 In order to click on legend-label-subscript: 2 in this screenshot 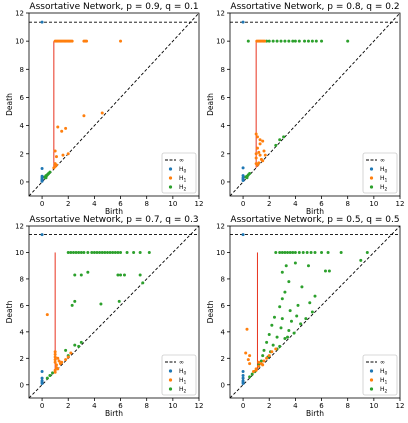, I will do `click(386, 392)`.